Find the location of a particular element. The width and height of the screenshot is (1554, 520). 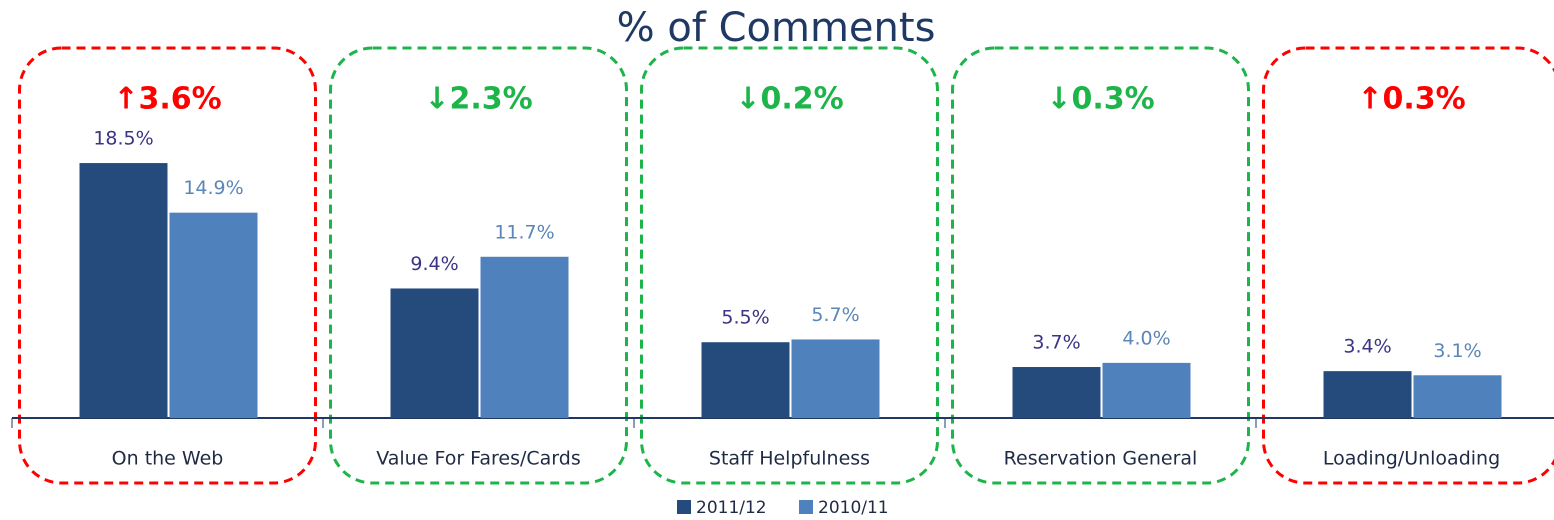

chart-title: % of Comments is located at coordinates (776, 28).